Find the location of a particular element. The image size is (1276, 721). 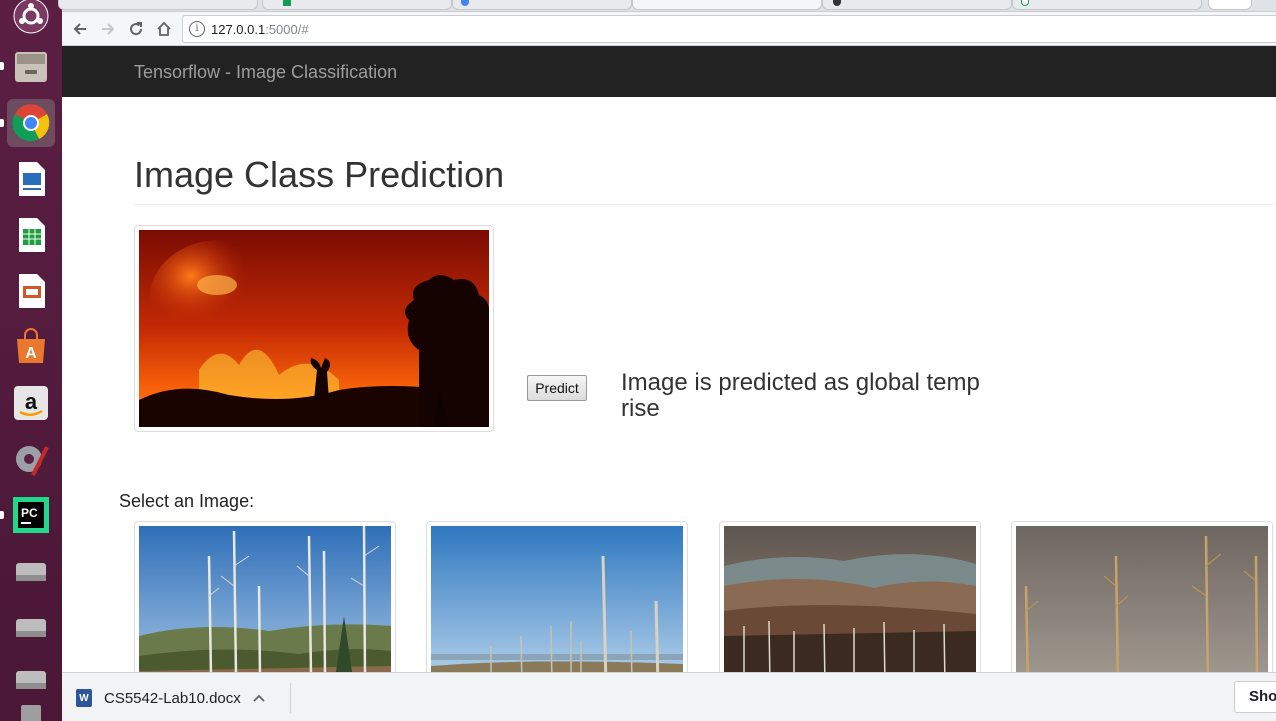

dead-trees-forest-image is located at coordinates (265, 606).